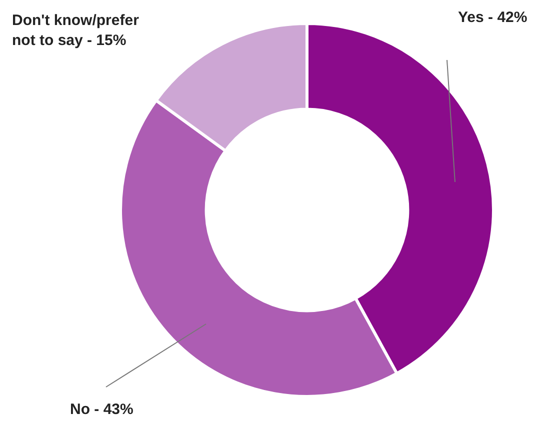 The height and width of the screenshot is (424, 545). What do you see at coordinates (493, 17) in the screenshot?
I see `slice-label: Yes - 42%` at bounding box center [493, 17].